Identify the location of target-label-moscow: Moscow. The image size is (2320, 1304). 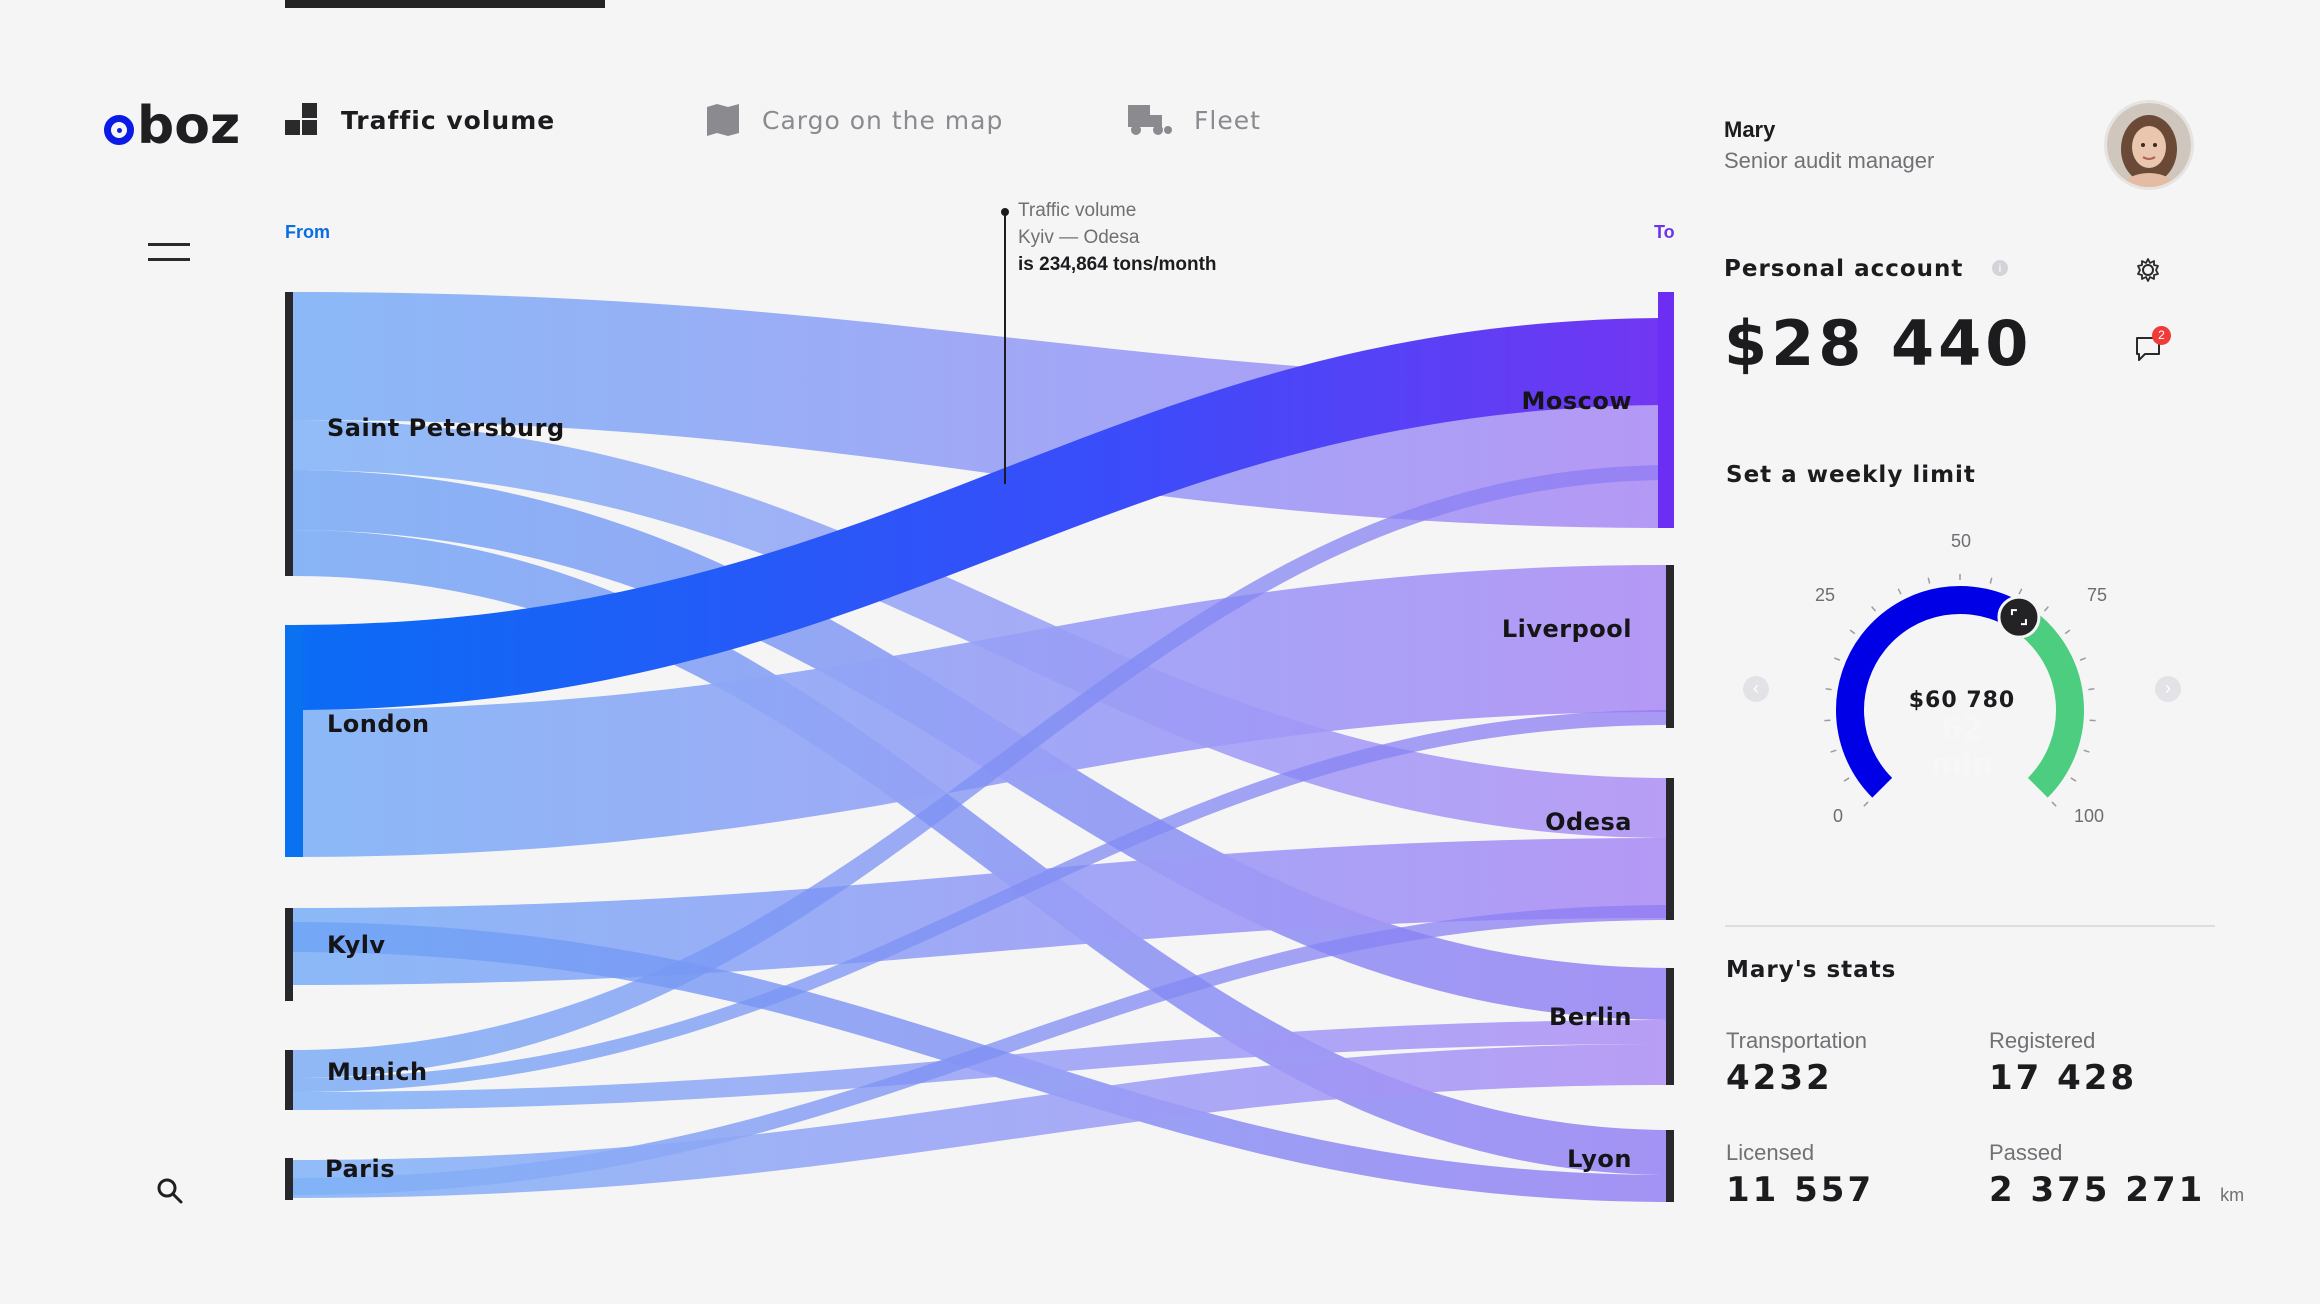
(1576, 401).